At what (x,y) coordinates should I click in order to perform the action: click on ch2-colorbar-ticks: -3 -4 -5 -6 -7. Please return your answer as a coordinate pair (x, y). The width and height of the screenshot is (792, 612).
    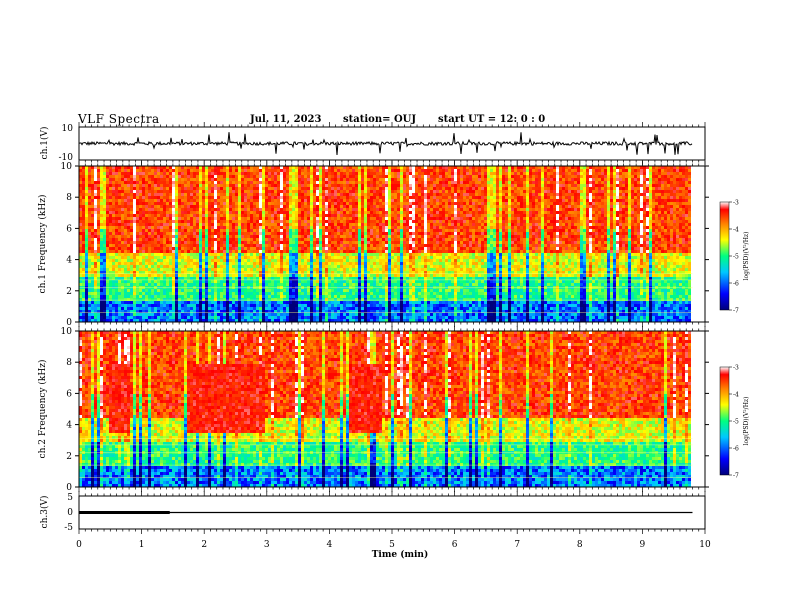
    Looking at the image, I should click on (734, 422).